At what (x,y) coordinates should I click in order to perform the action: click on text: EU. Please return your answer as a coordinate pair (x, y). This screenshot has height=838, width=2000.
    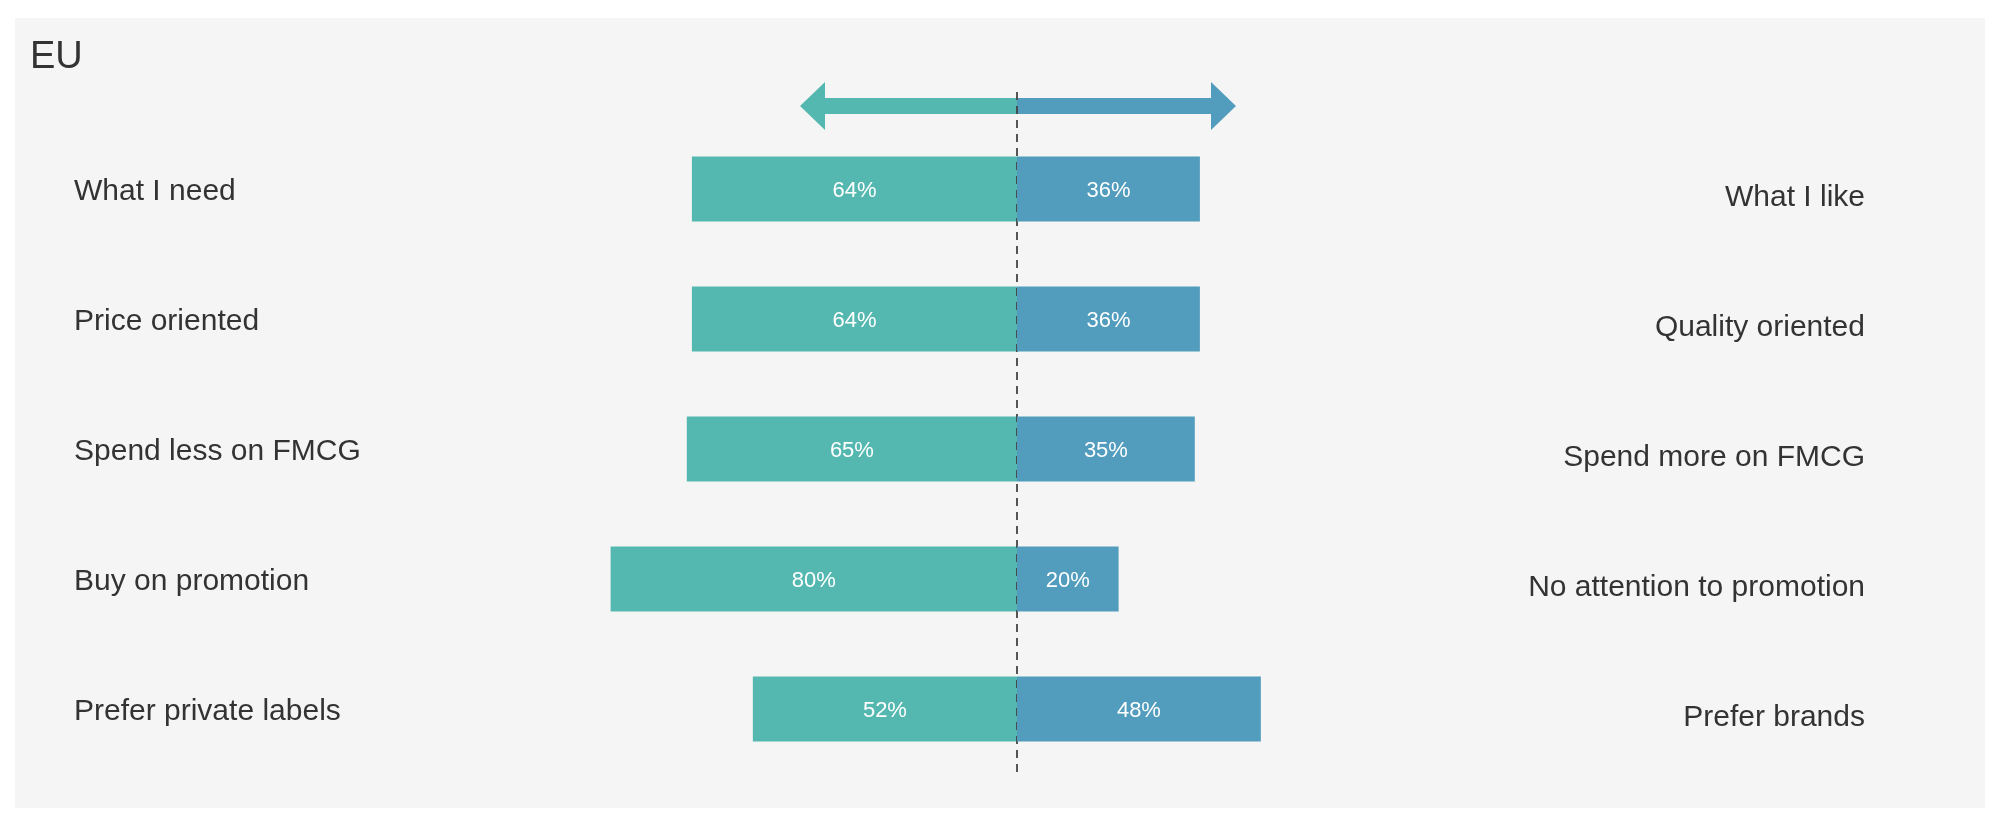
    Looking at the image, I should click on (56, 55).